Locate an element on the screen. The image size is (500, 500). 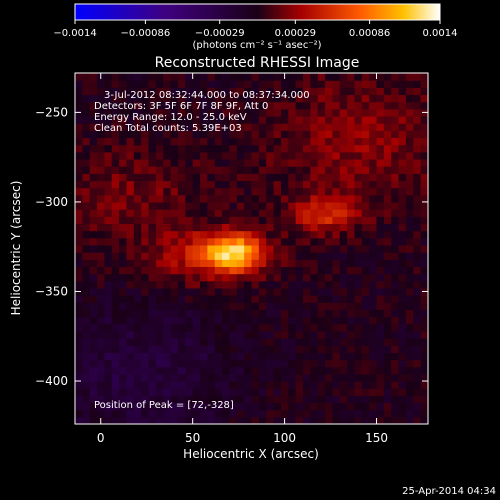
y-axis-label: Heliocentric Y (arcsec) is located at coordinates (16, 248).